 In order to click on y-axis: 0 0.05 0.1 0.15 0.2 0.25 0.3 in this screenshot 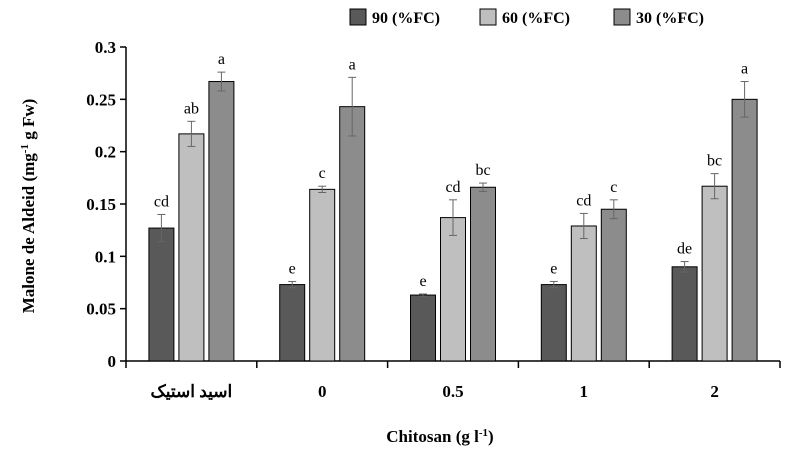, I will do `click(106, 204)`.